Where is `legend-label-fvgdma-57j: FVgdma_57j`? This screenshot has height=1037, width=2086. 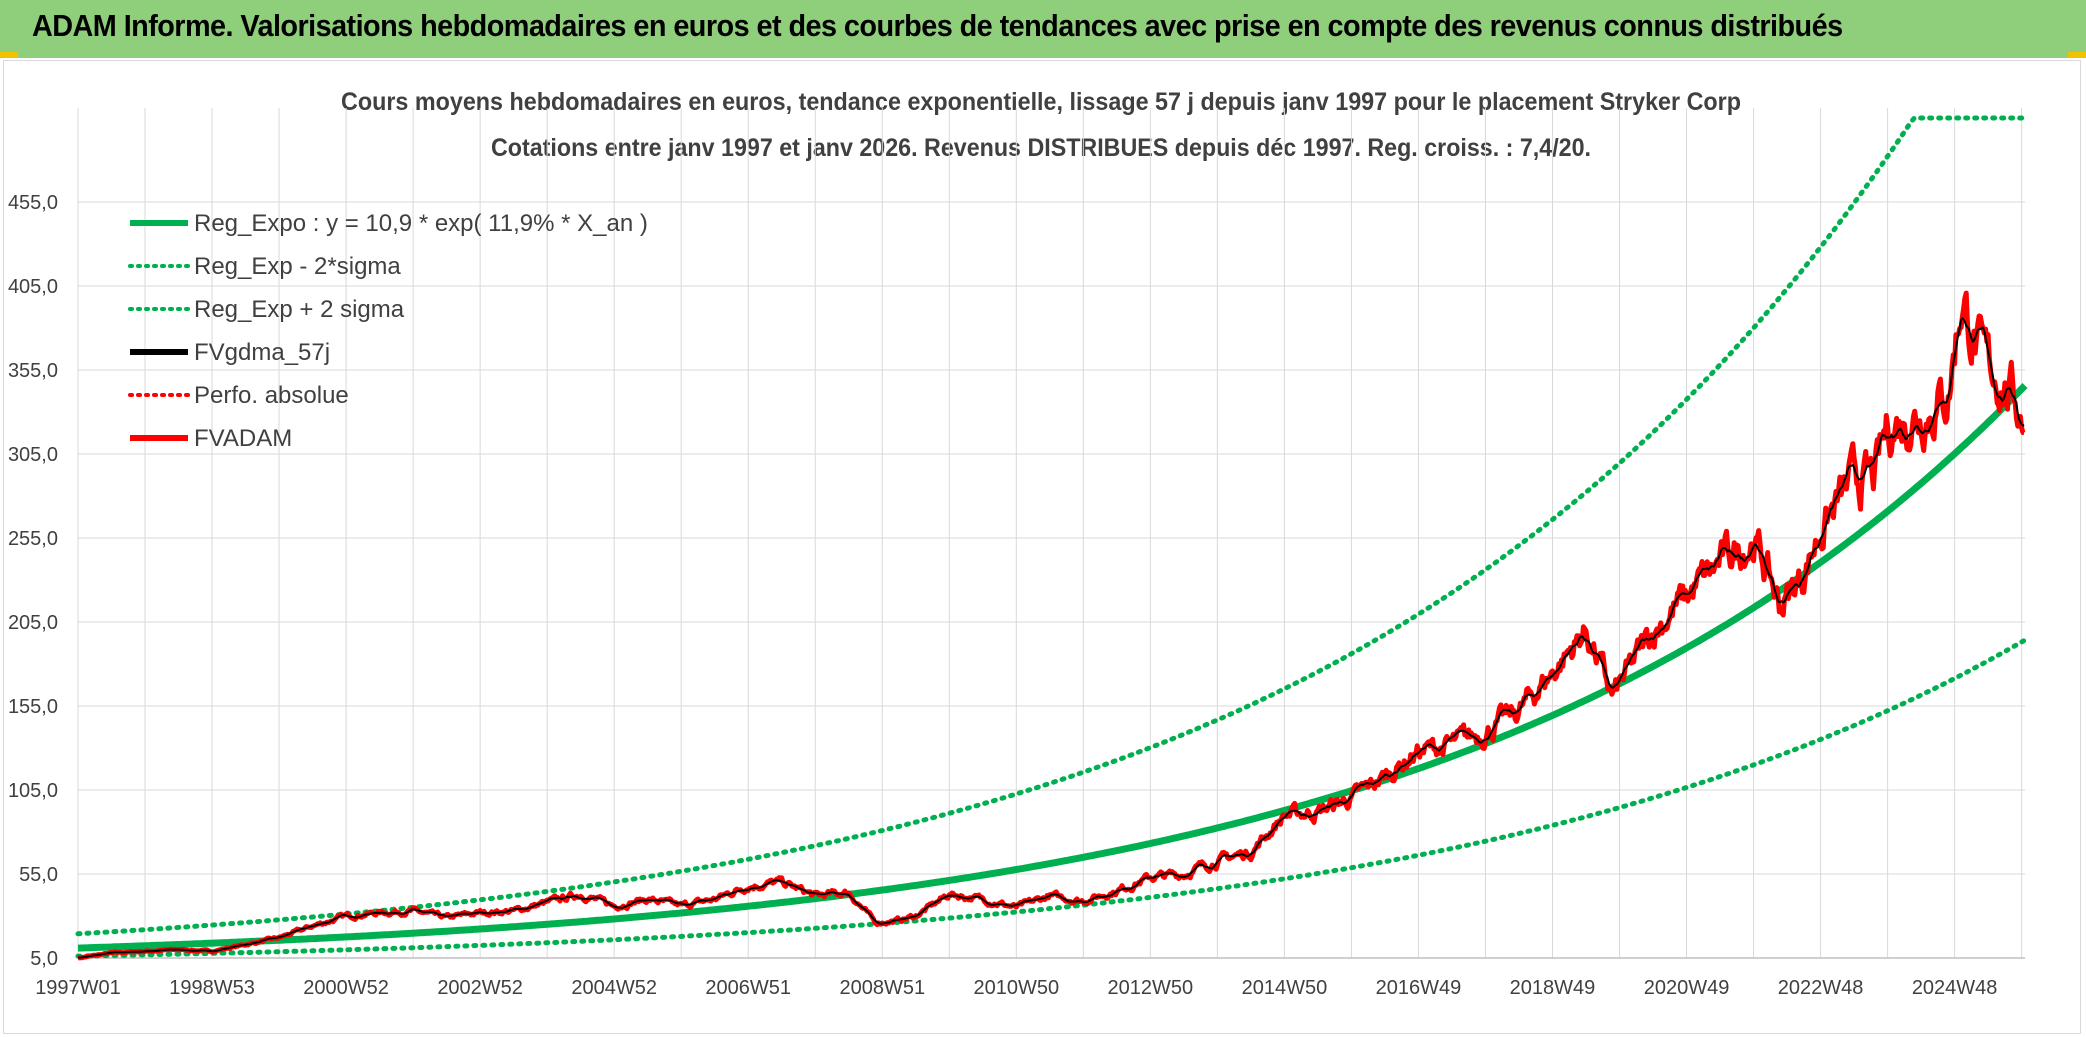
legend-label-fvgdma-57j: FVgdma_57j is located at coordinates (262, 352).